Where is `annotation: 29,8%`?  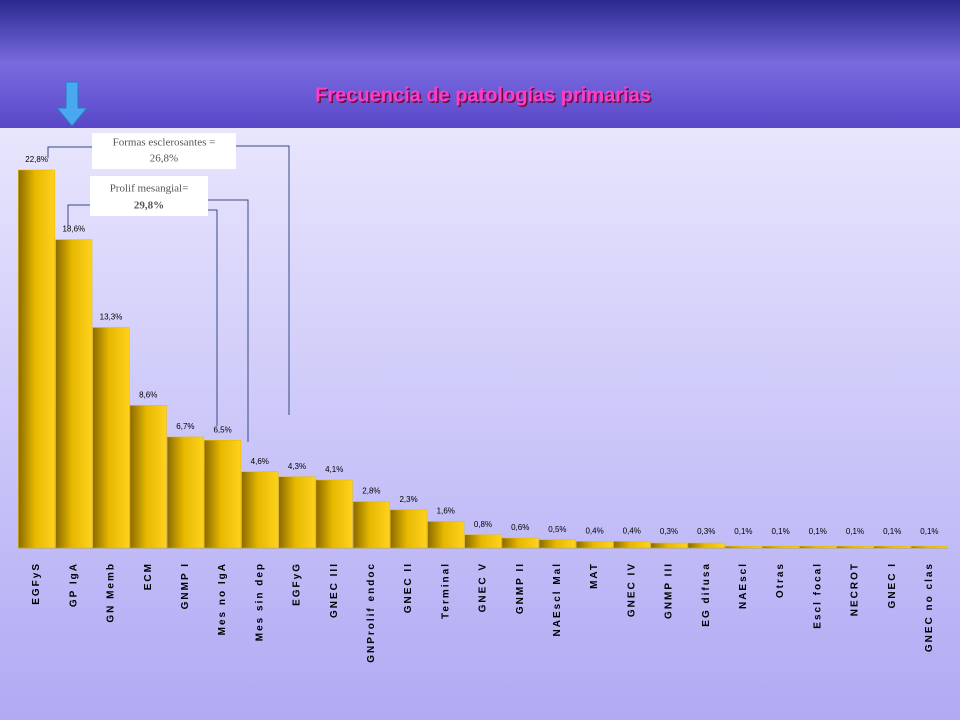
annotation: 29,8% is located at coordinates (149, 206).